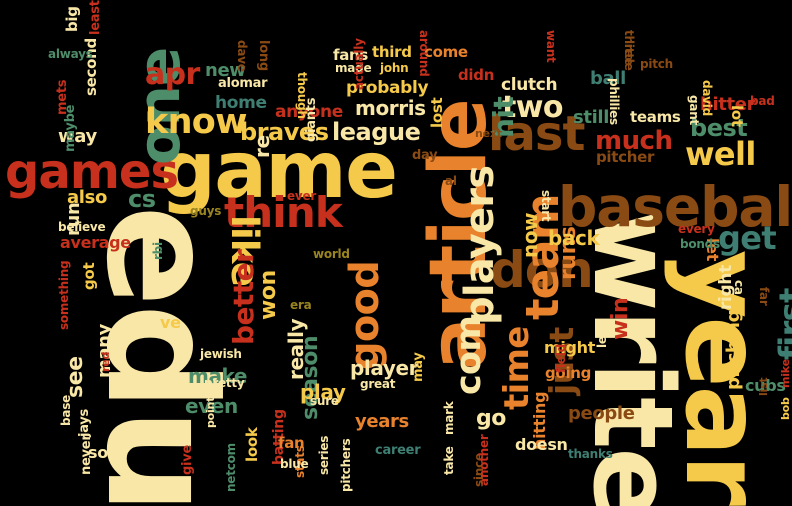  I want to click on word-bad: bad, so click(762, 101).